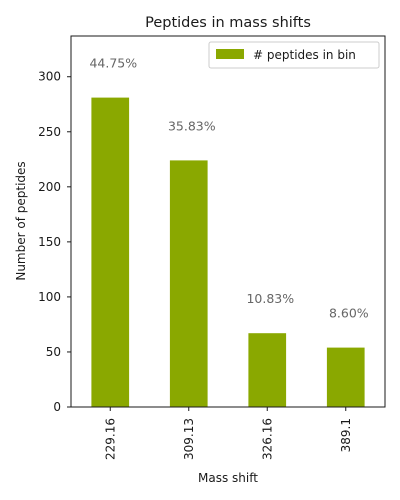  Describe the element at coordinates (49, 77) in the screenshot. I see `y-tick-label: 300` at that location.